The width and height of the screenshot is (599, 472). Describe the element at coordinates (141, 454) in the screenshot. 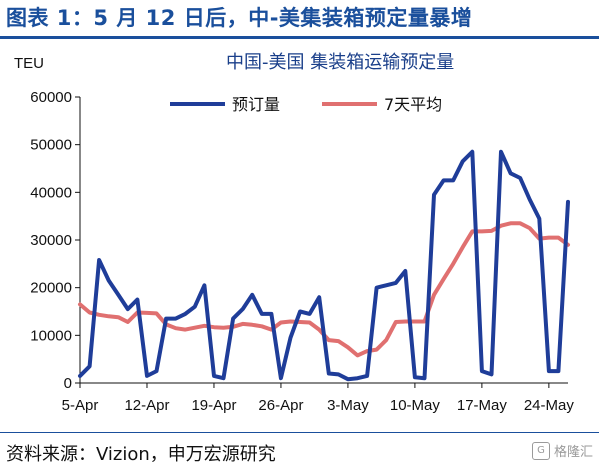

I see `source-note: 资料来源：Vizion，申万宏源研究` at that location.